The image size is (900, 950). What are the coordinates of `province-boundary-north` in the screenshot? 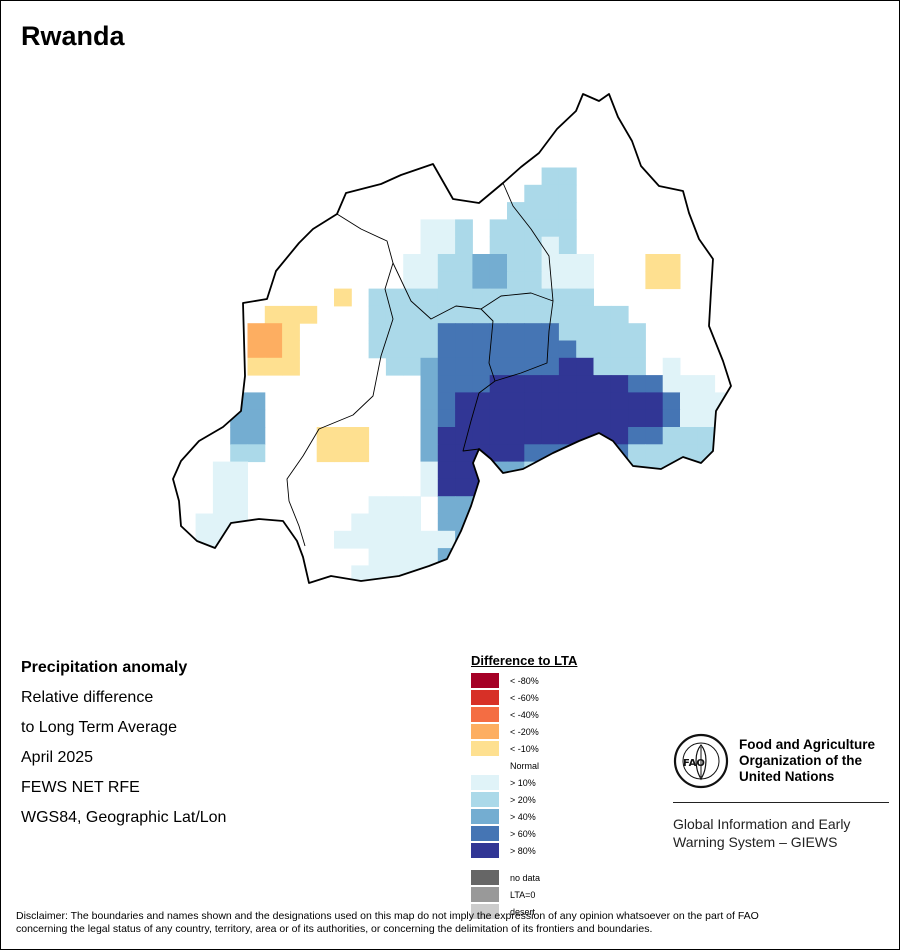 It's located at (517, 282).